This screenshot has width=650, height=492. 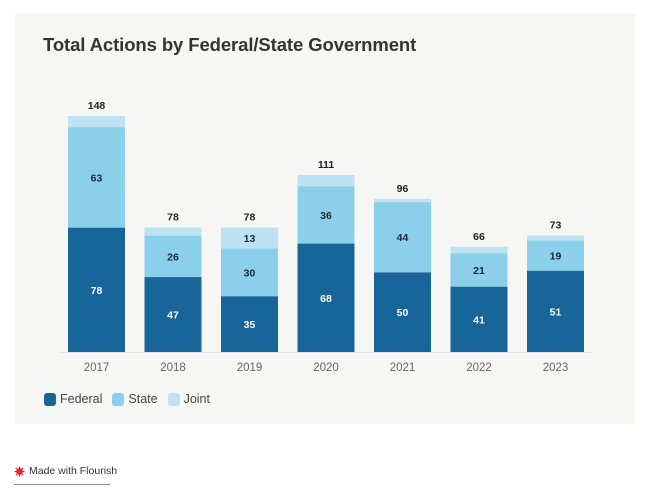 I want to click on legend-item-state: State, so click(x=135, y=399).